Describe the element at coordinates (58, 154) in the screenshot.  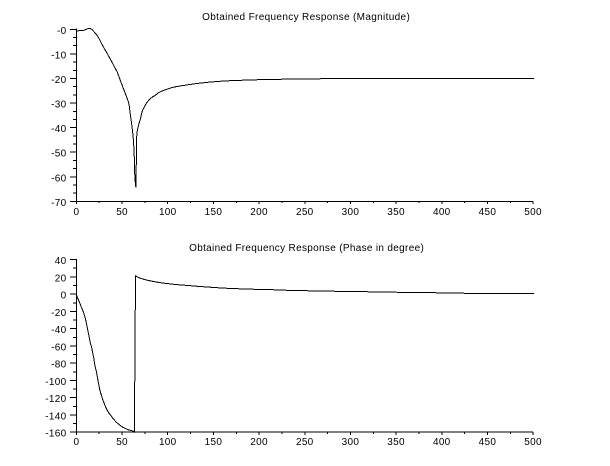
I see `svg-text: -50` at that location.